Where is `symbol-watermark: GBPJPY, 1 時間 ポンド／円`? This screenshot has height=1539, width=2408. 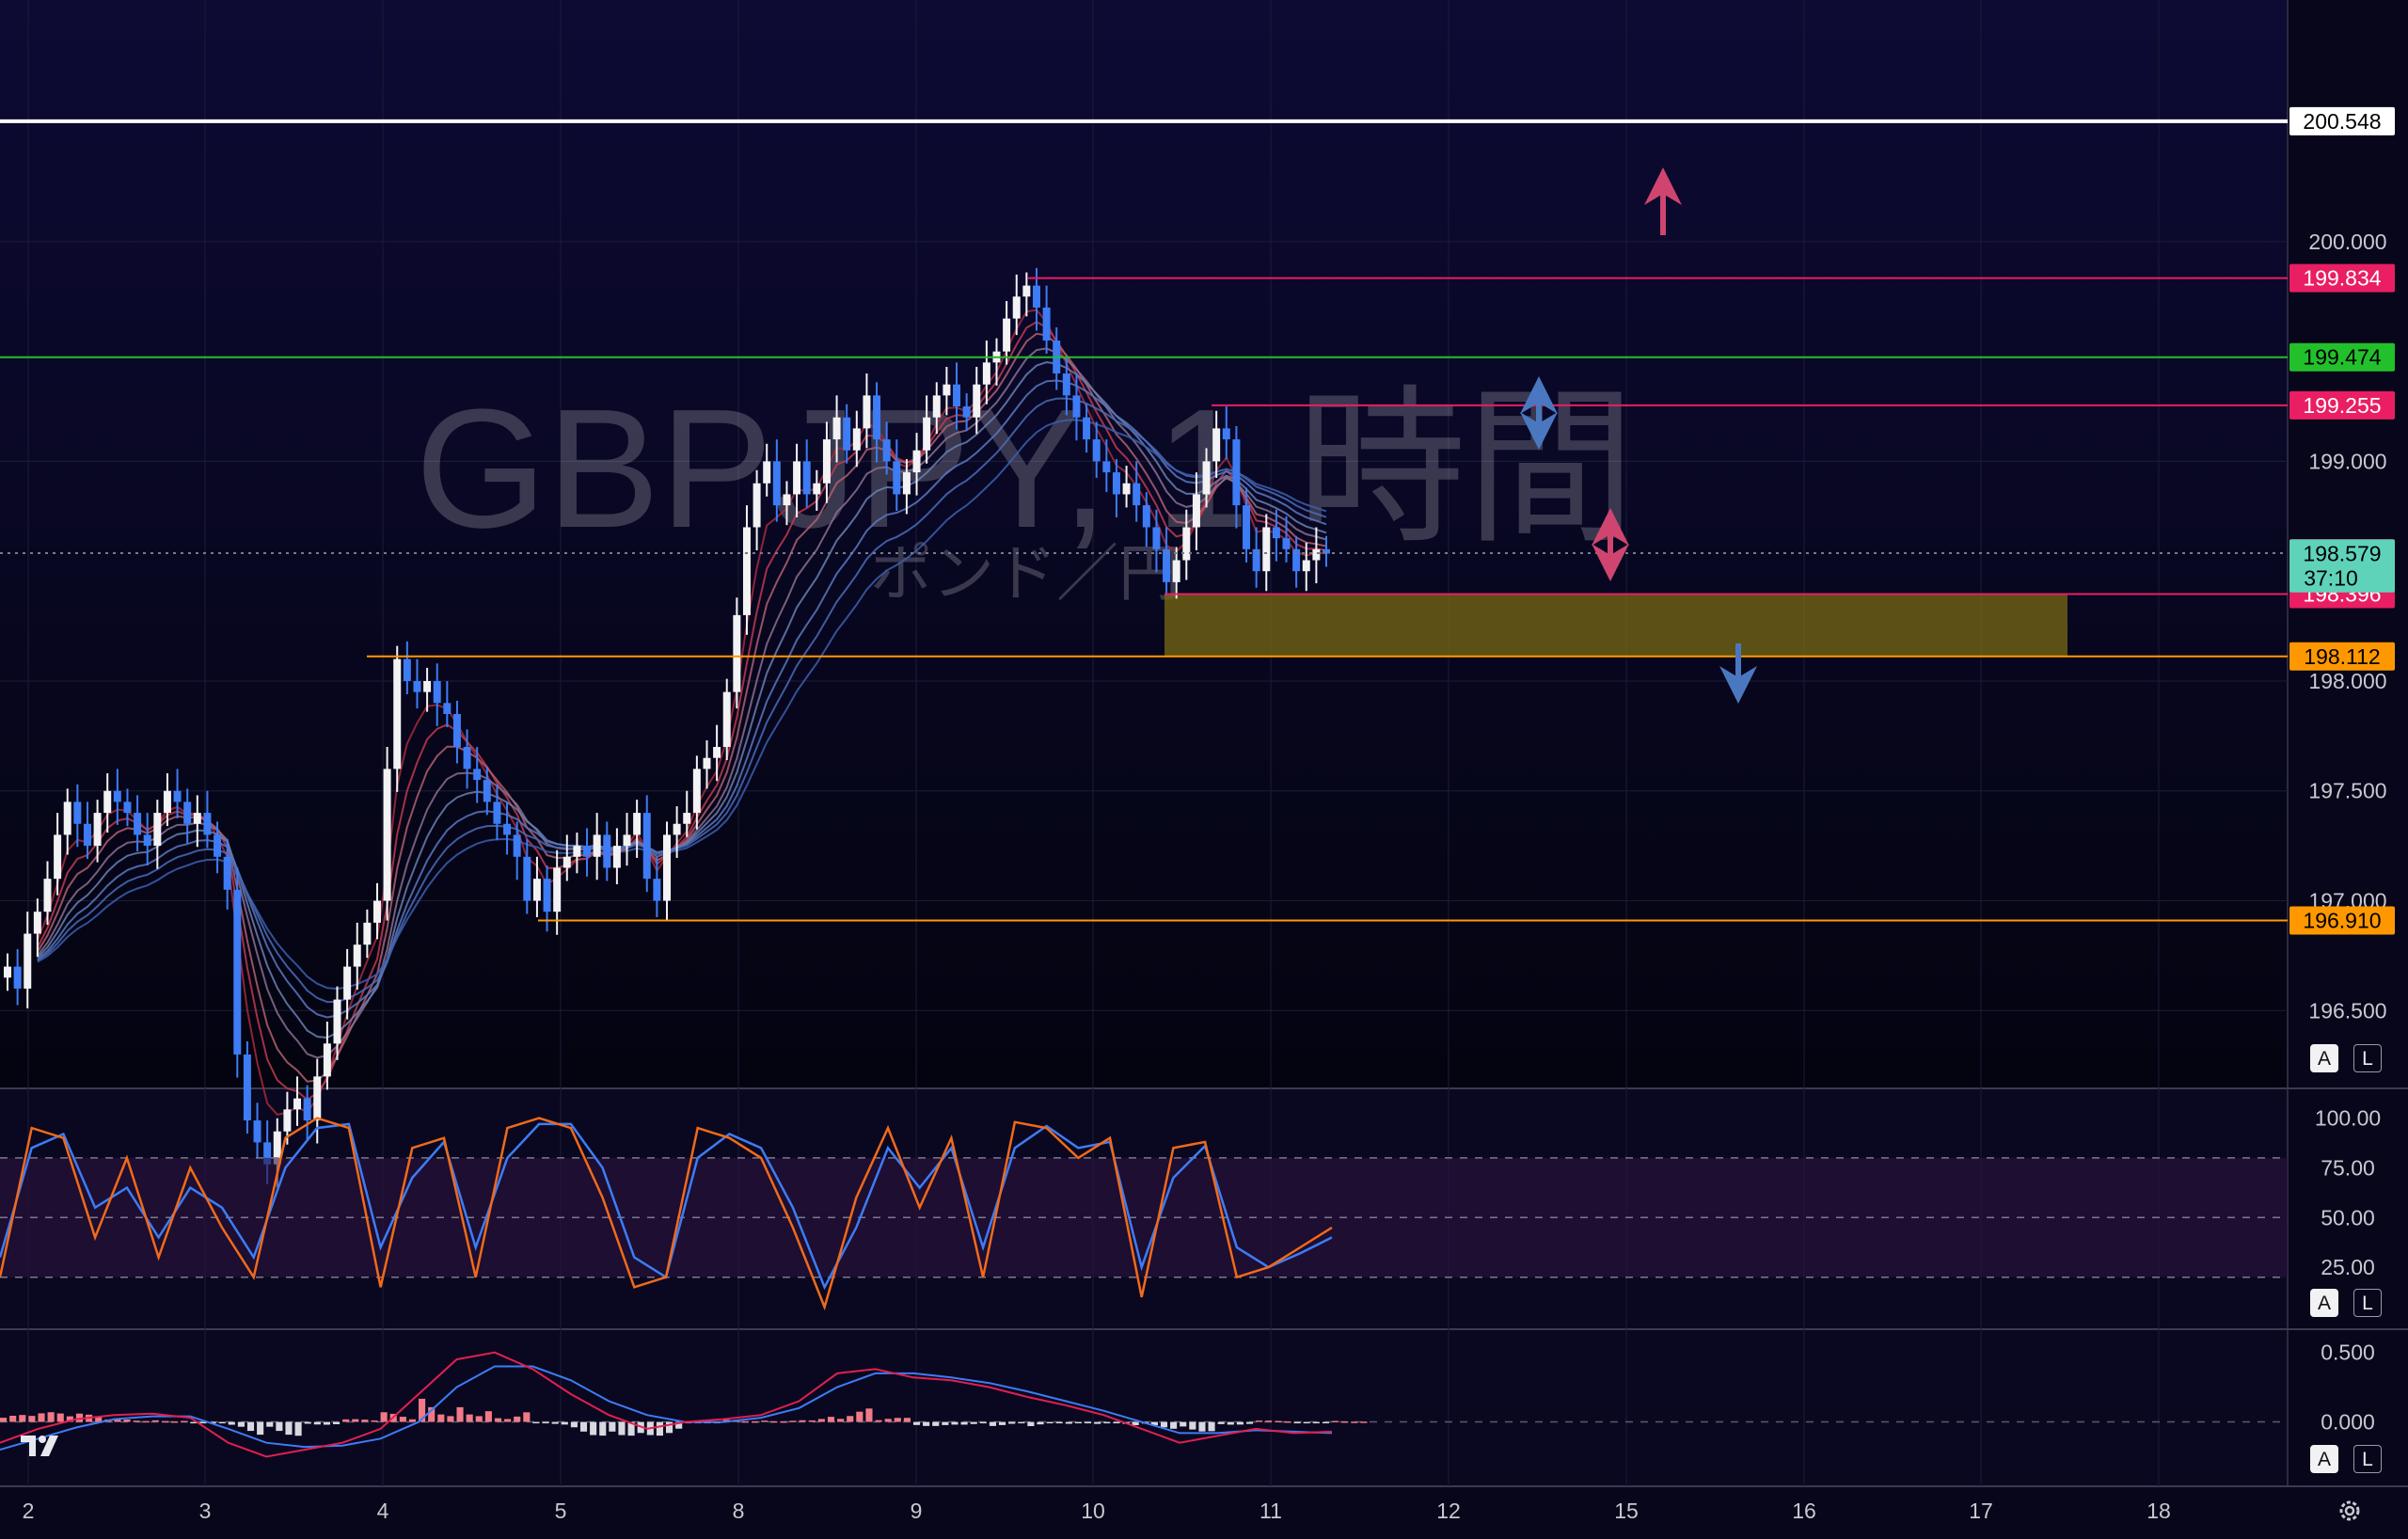 symbol-watermark: GBPJPY, 1 時間 ポンド／円 is located at coordinates (1025, 491).